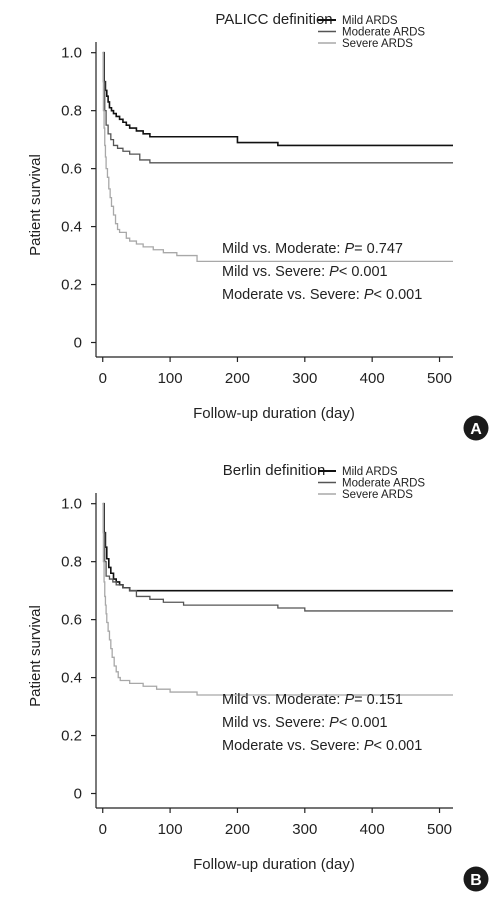  Describe the element at coordinates (378, 249) in the screenshot. I see `annotation-value: = 0.747` at that location.